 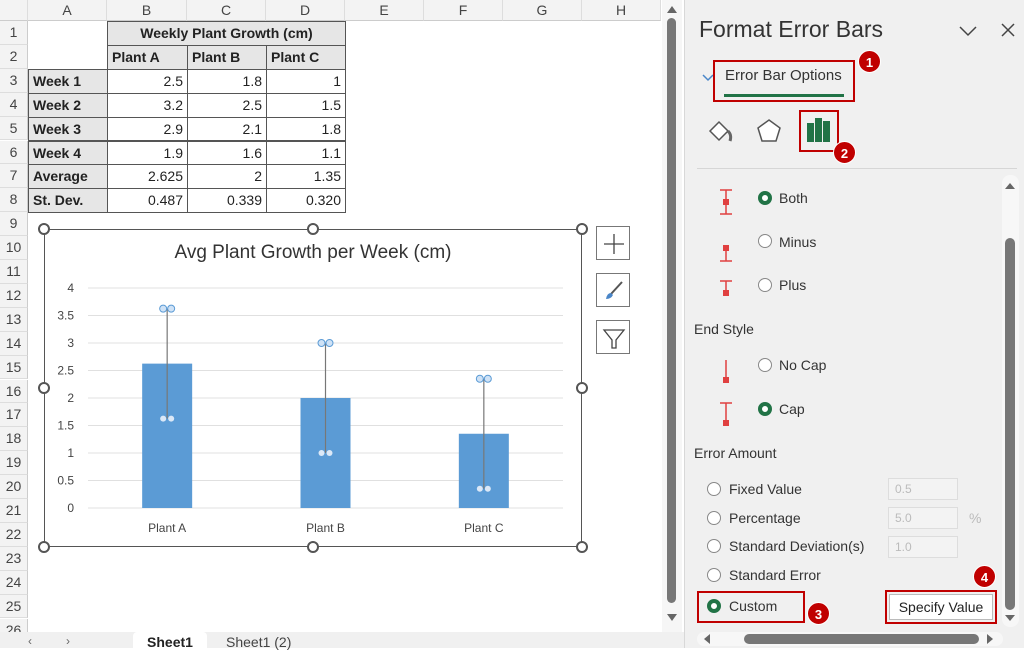 What do you see at coordinates (14, 295) in the screenshot?
I see `row-header-12: 12` at bounding box center [14, 295].